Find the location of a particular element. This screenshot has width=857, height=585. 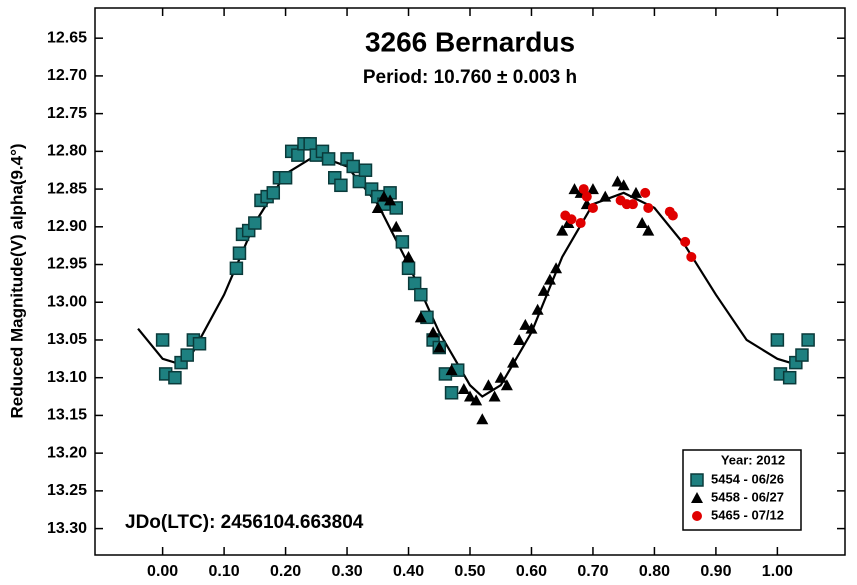

chart-subtitle: Period: 10.760 ± 0.003 h is located at coordinates (470, 77).